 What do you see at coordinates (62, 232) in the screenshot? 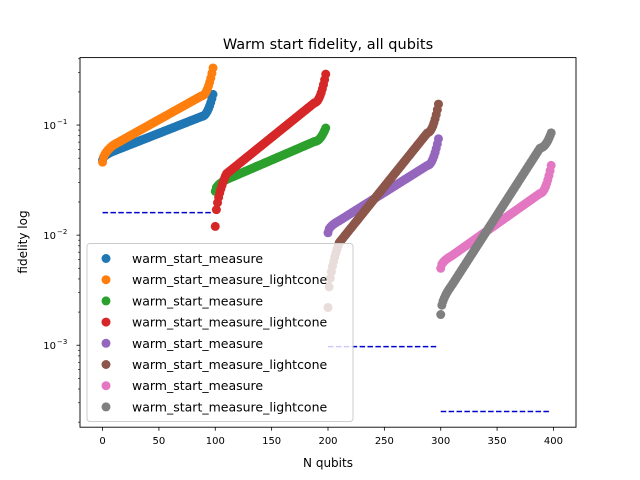
I see `y-tick-exponent: −2` at bounding box center [62, 232].